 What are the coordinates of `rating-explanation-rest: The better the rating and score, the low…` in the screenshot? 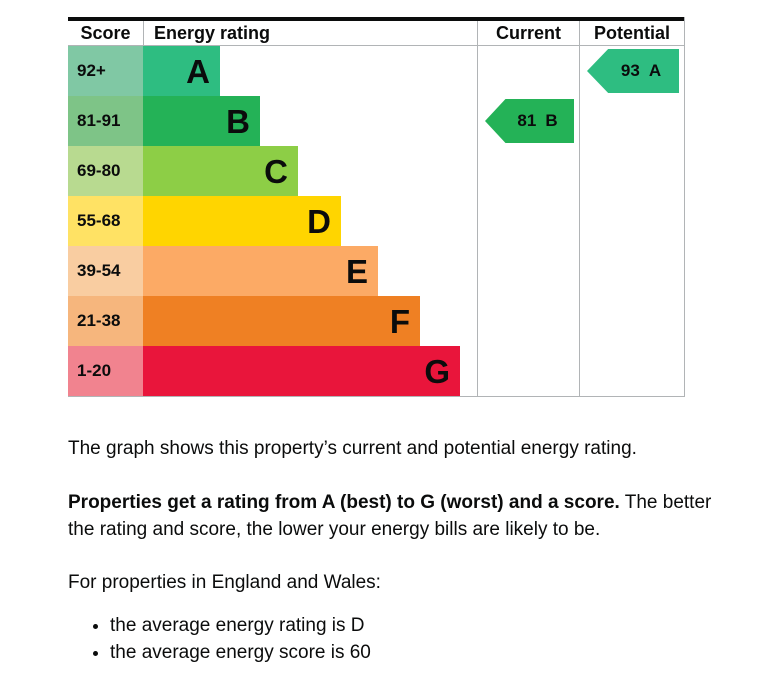 It's located at (390, 516).